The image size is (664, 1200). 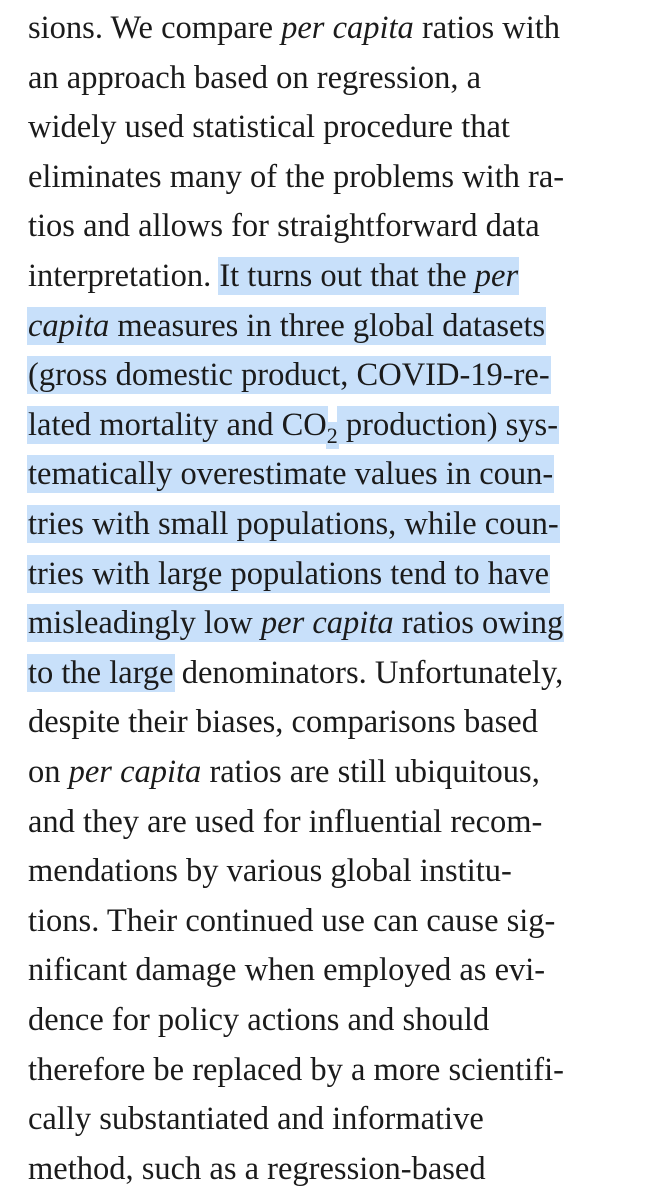 I want to click on text-run: an approach based on regression, a, so click(x=255, y=77).